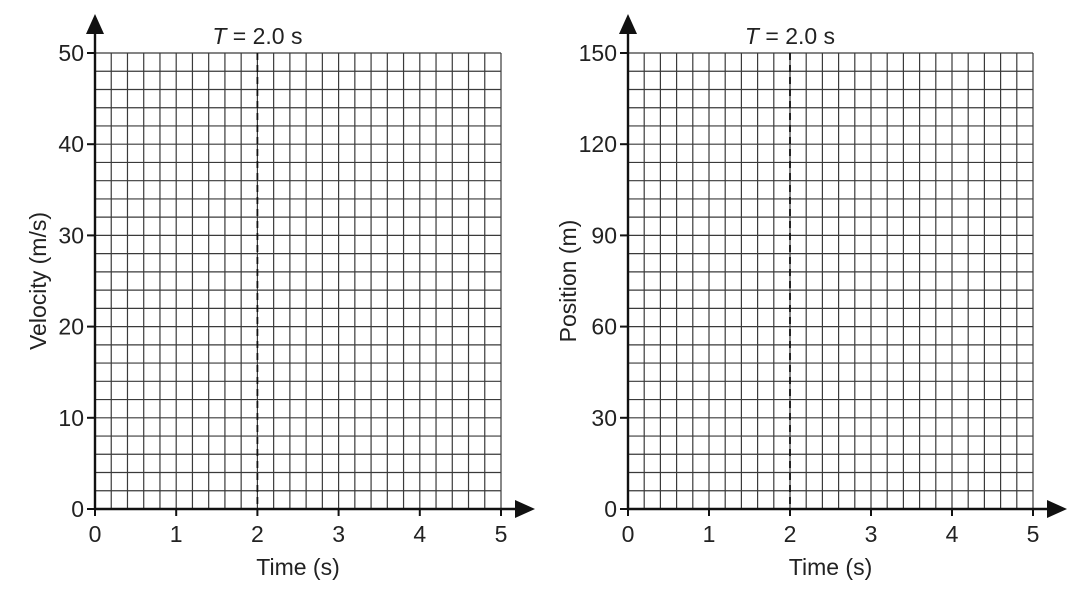 The image size is (1080, 589). What do you see at coordinates (71, 418) in the screenshot?
I see `y-tick-label: 10` at bounding box center [71, 418].